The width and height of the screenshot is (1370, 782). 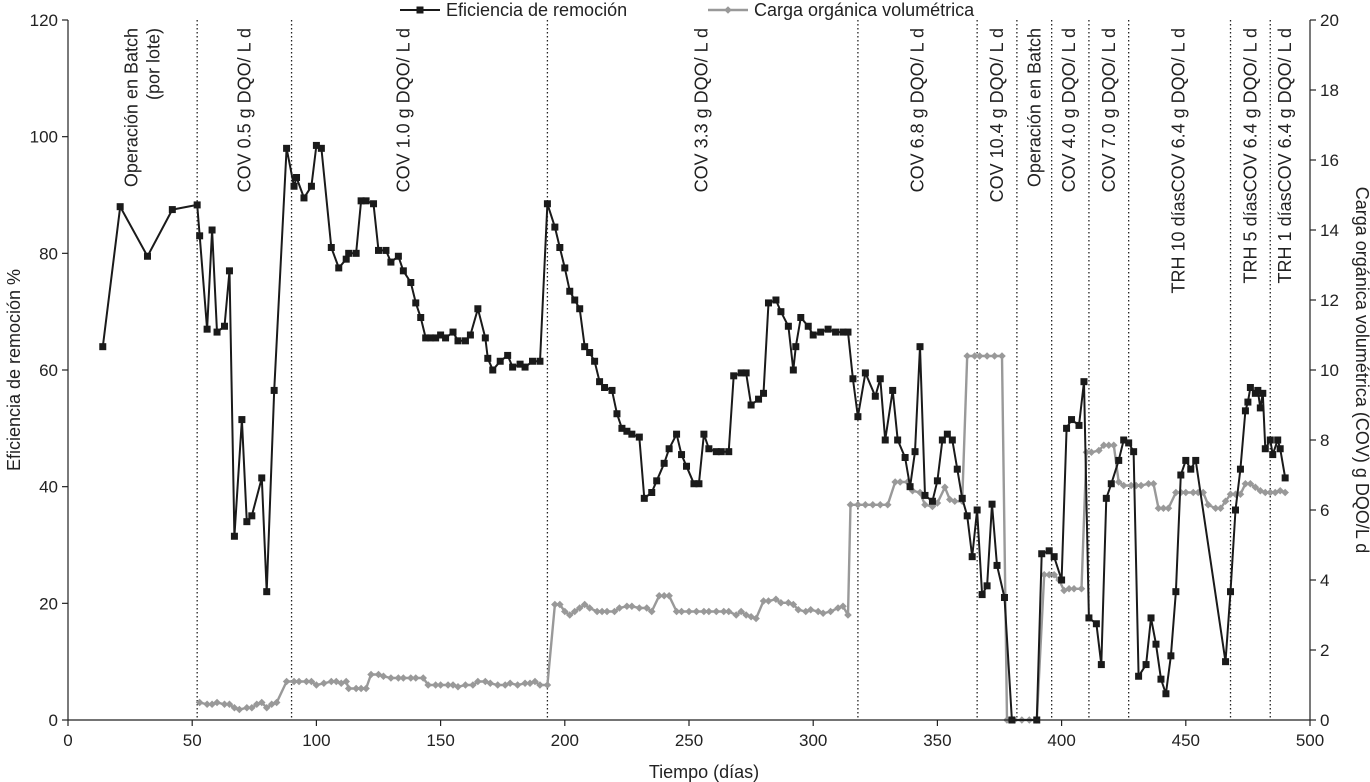 What do you see at coordinates (48, 253) in the screenshot?
I see `y-left-tick-label: 80` at bounding box center [48, 253].